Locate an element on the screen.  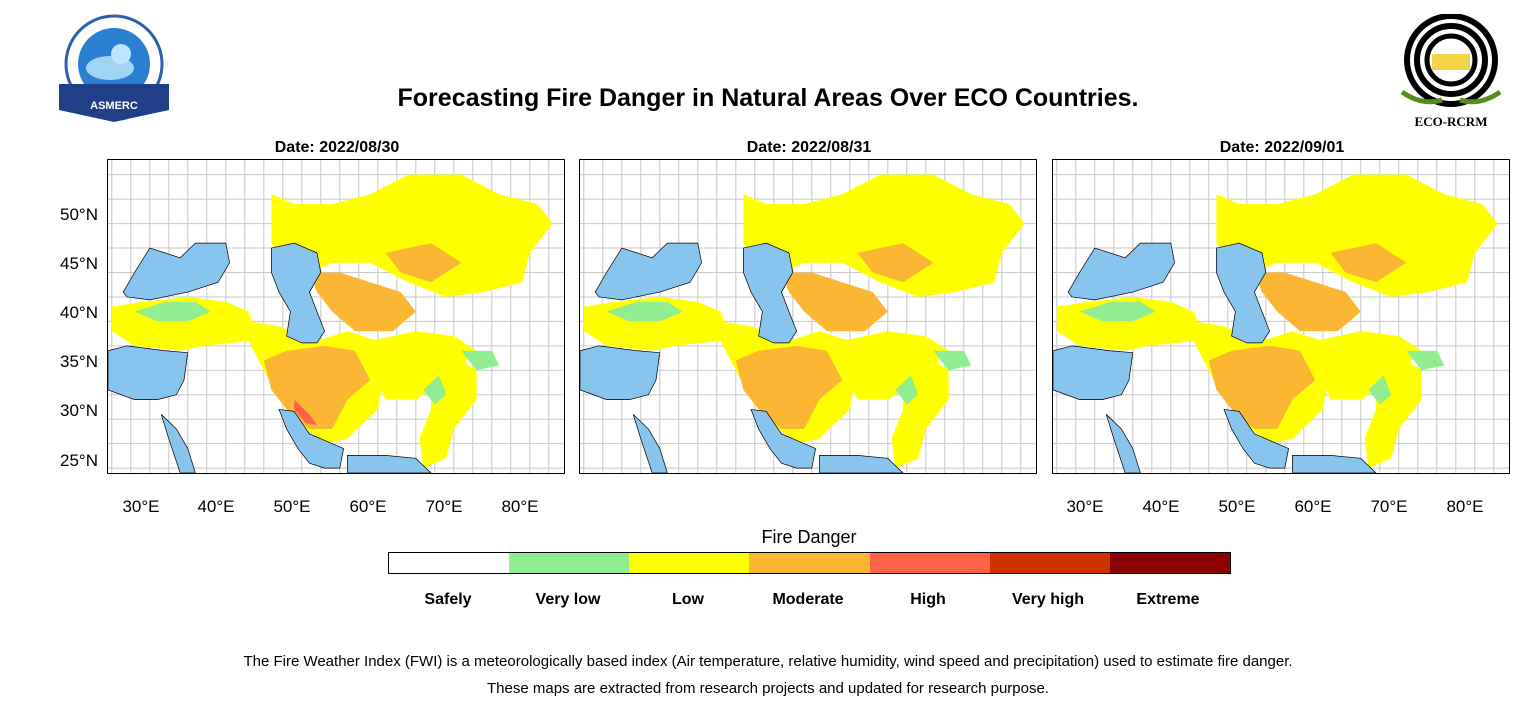
asmerc-logo-text: ASMERC is located at coordinates (114, 106).